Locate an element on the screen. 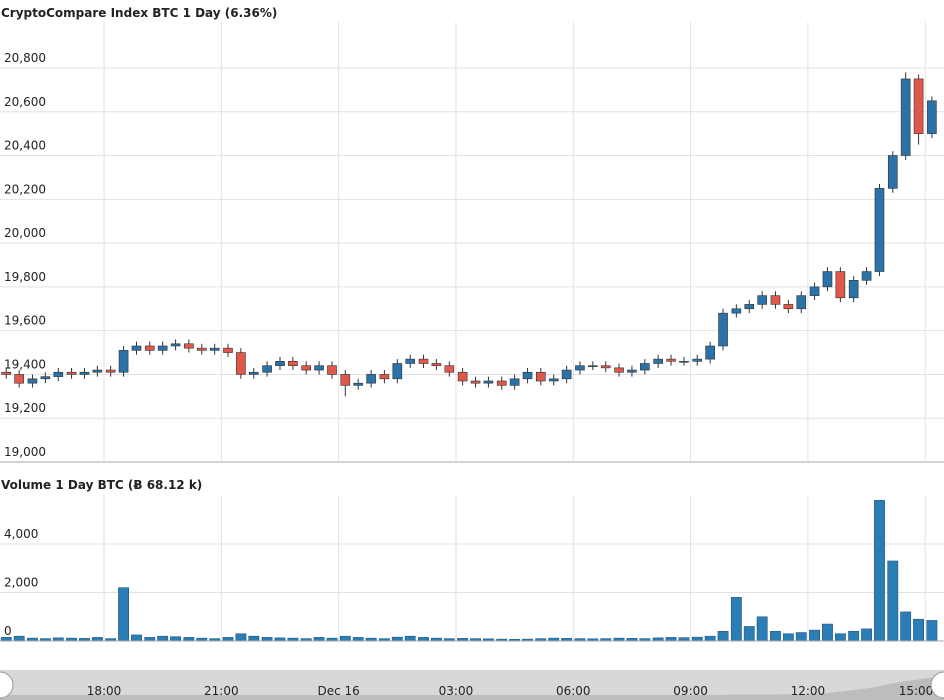 The width and height of the screenshot is (944, 700). y-tick-label: 0 is located at coordinates (8, 631).